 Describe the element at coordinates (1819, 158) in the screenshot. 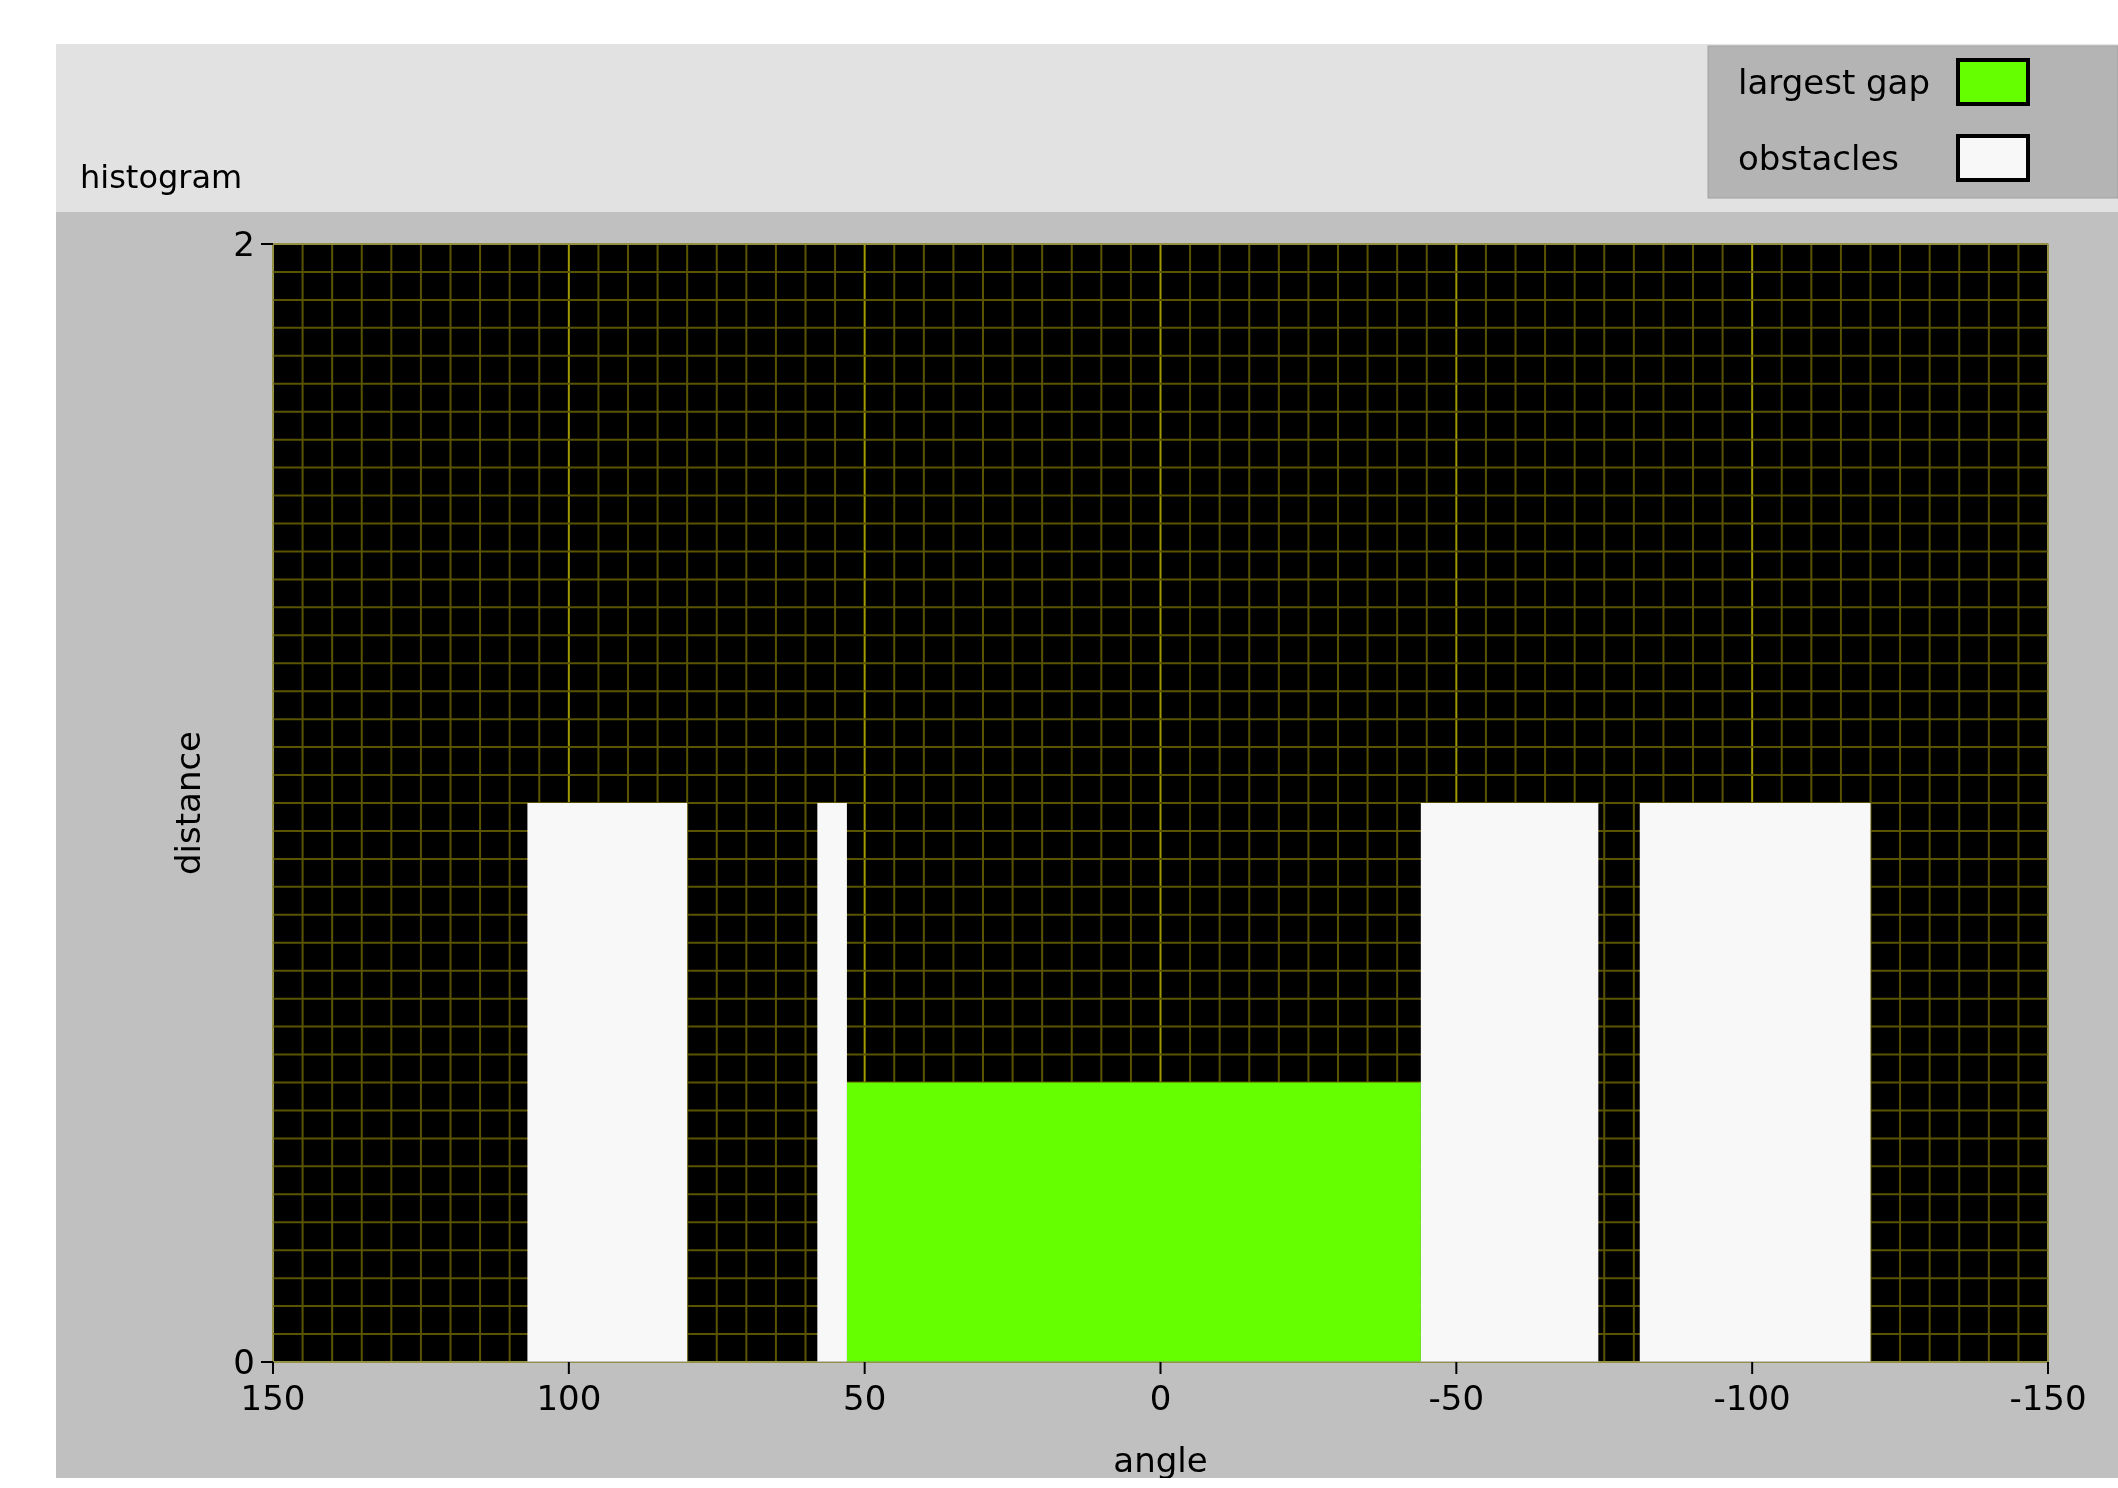

I see `legend-label: obstacles` at that location.